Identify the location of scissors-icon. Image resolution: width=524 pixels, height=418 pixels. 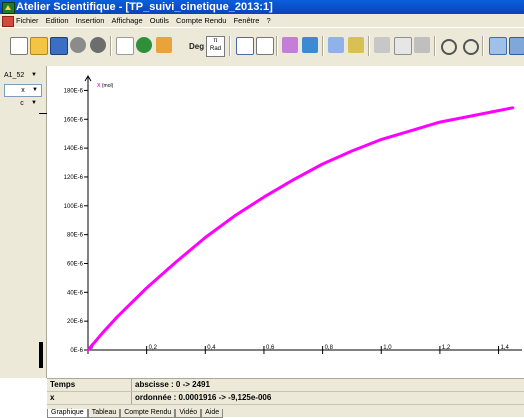
(382, 45).